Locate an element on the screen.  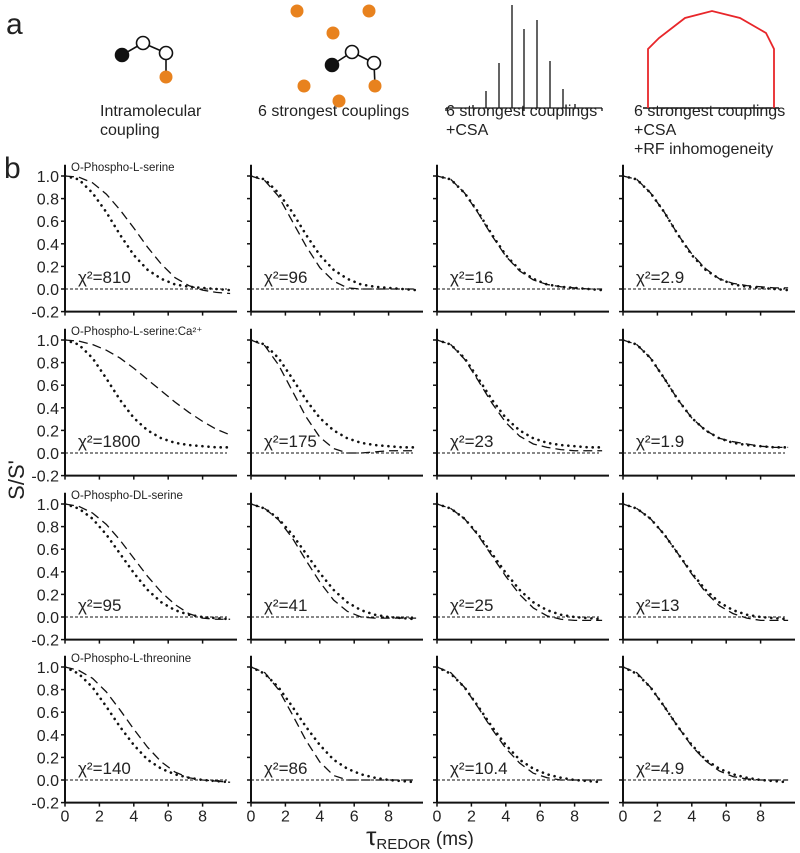
chi-squared-label: χ²=140 is located at coordinates (104, 768).